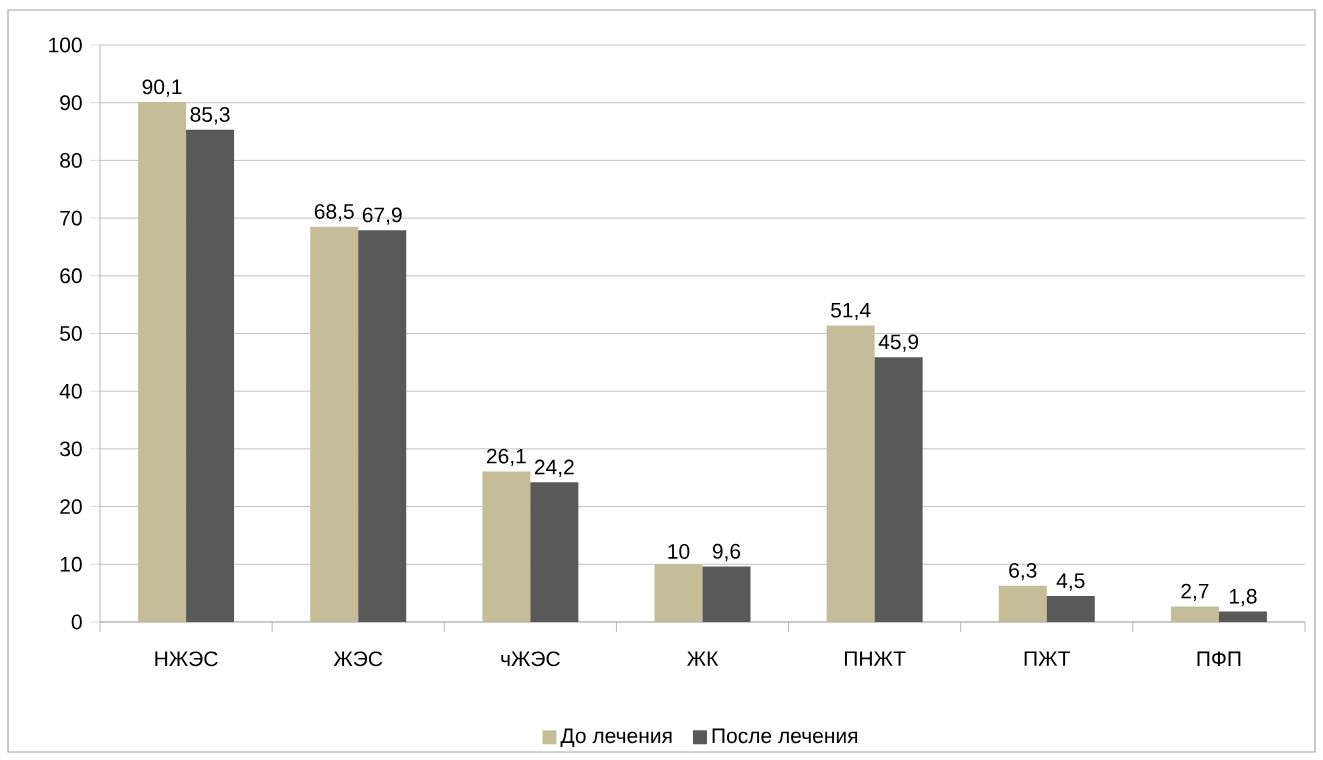 The width and height of the screenshot is (1323, 760). What do you see at coordinates (785, 736) in the screenshot?
I see `legend-label: После лечения` at bounding box center [785, 736].